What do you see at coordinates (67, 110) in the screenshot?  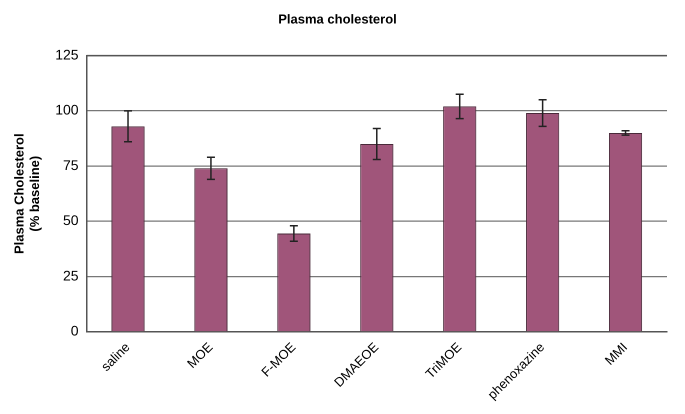 I see `y-tick-label: 100` at bounding box center [67, 110].